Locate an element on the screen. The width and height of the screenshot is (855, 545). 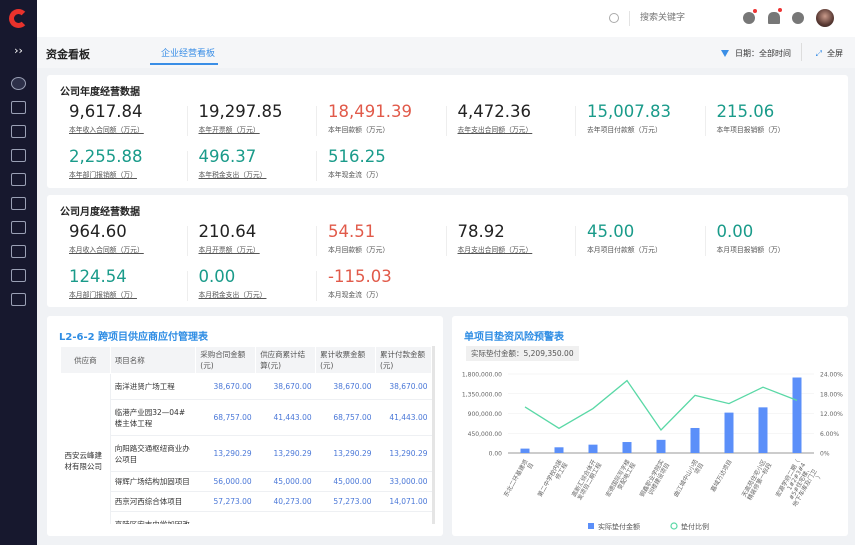
x-tick-label: 东北二环基建项目 is located at coordinates (519, 480).